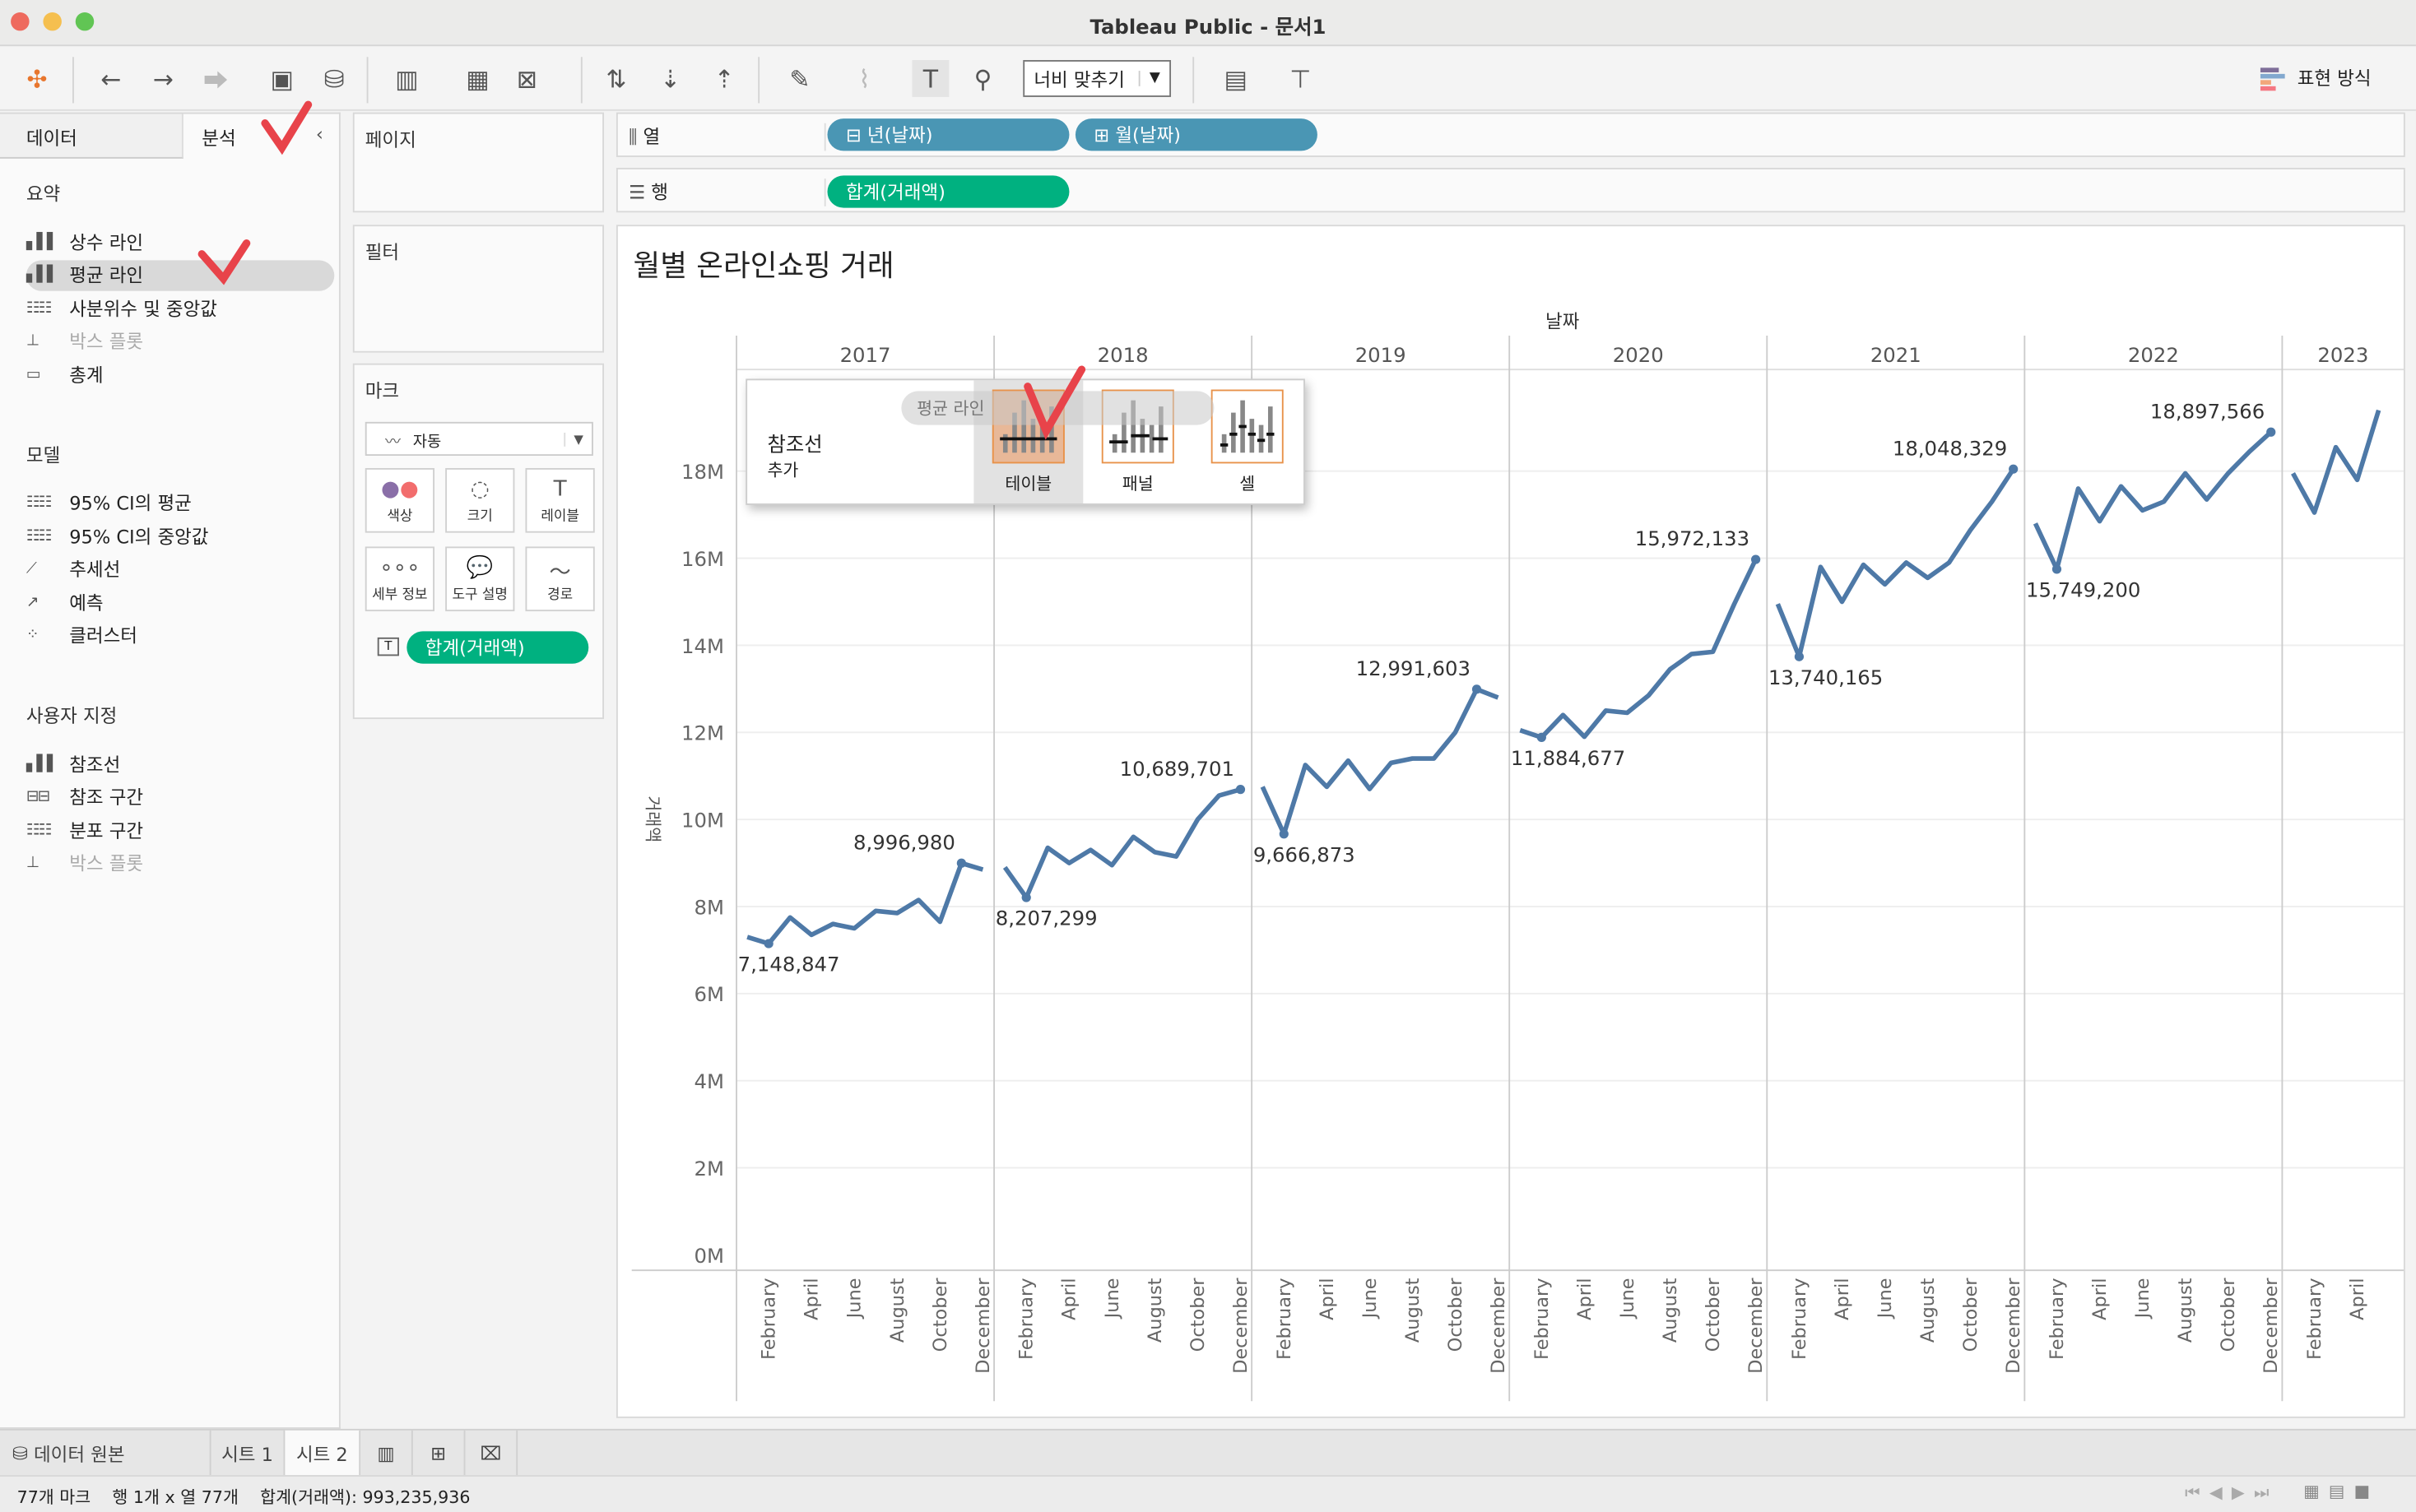 Image resolution: width=2416 pixels, height=1512 pixels. I want to click on highlight-icon: ✎, so click(800, 78).